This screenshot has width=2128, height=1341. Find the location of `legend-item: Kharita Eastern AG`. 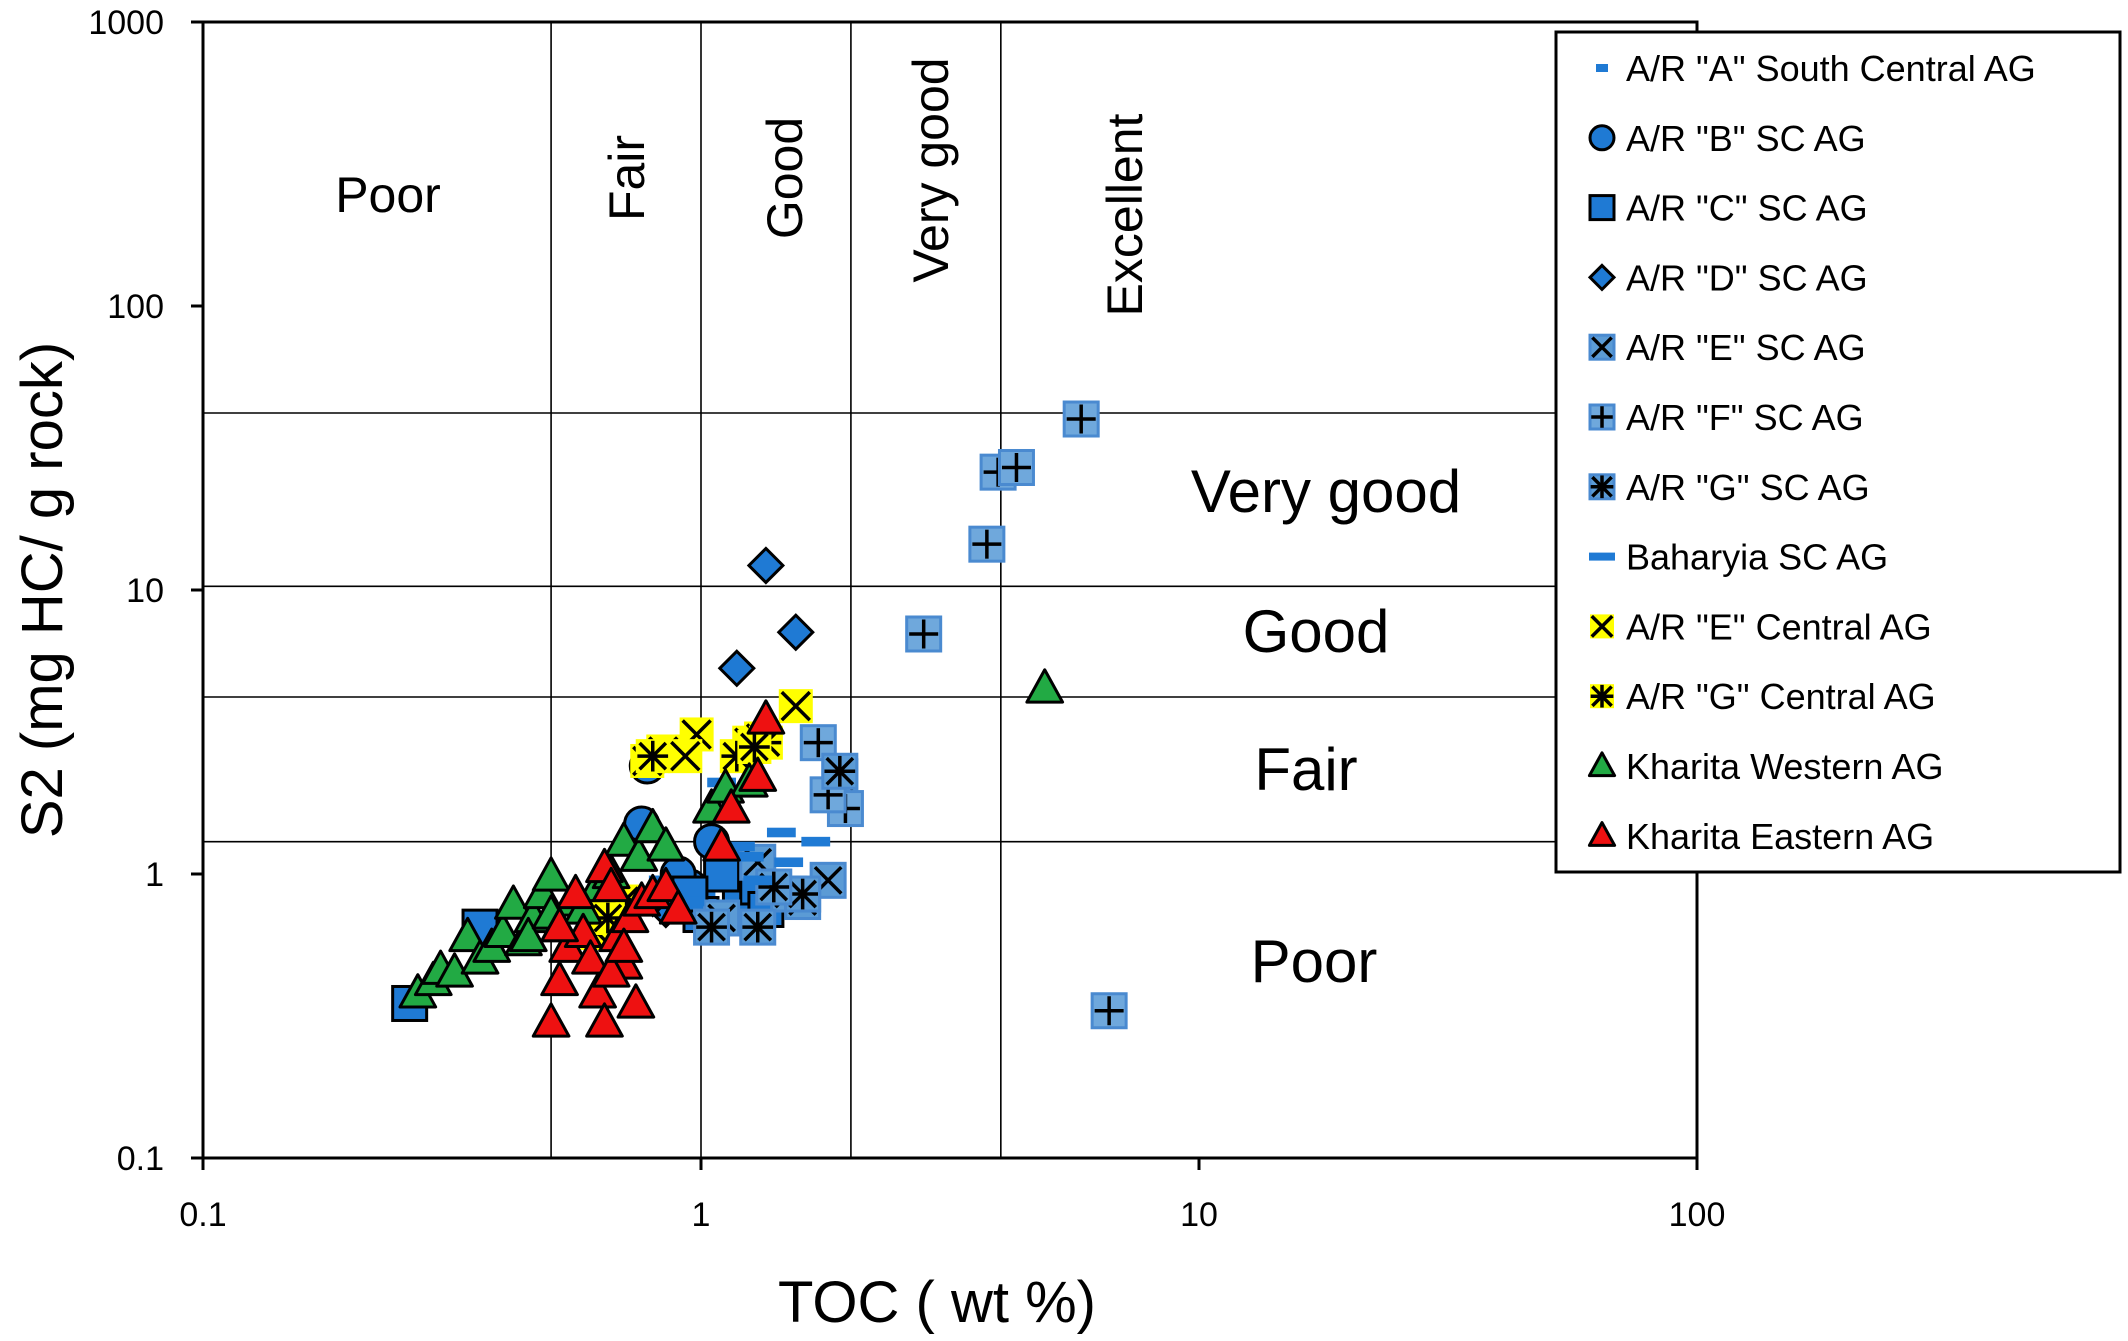

legend-item: Kharita Eastern AG is located at coordinates (1760, 836).